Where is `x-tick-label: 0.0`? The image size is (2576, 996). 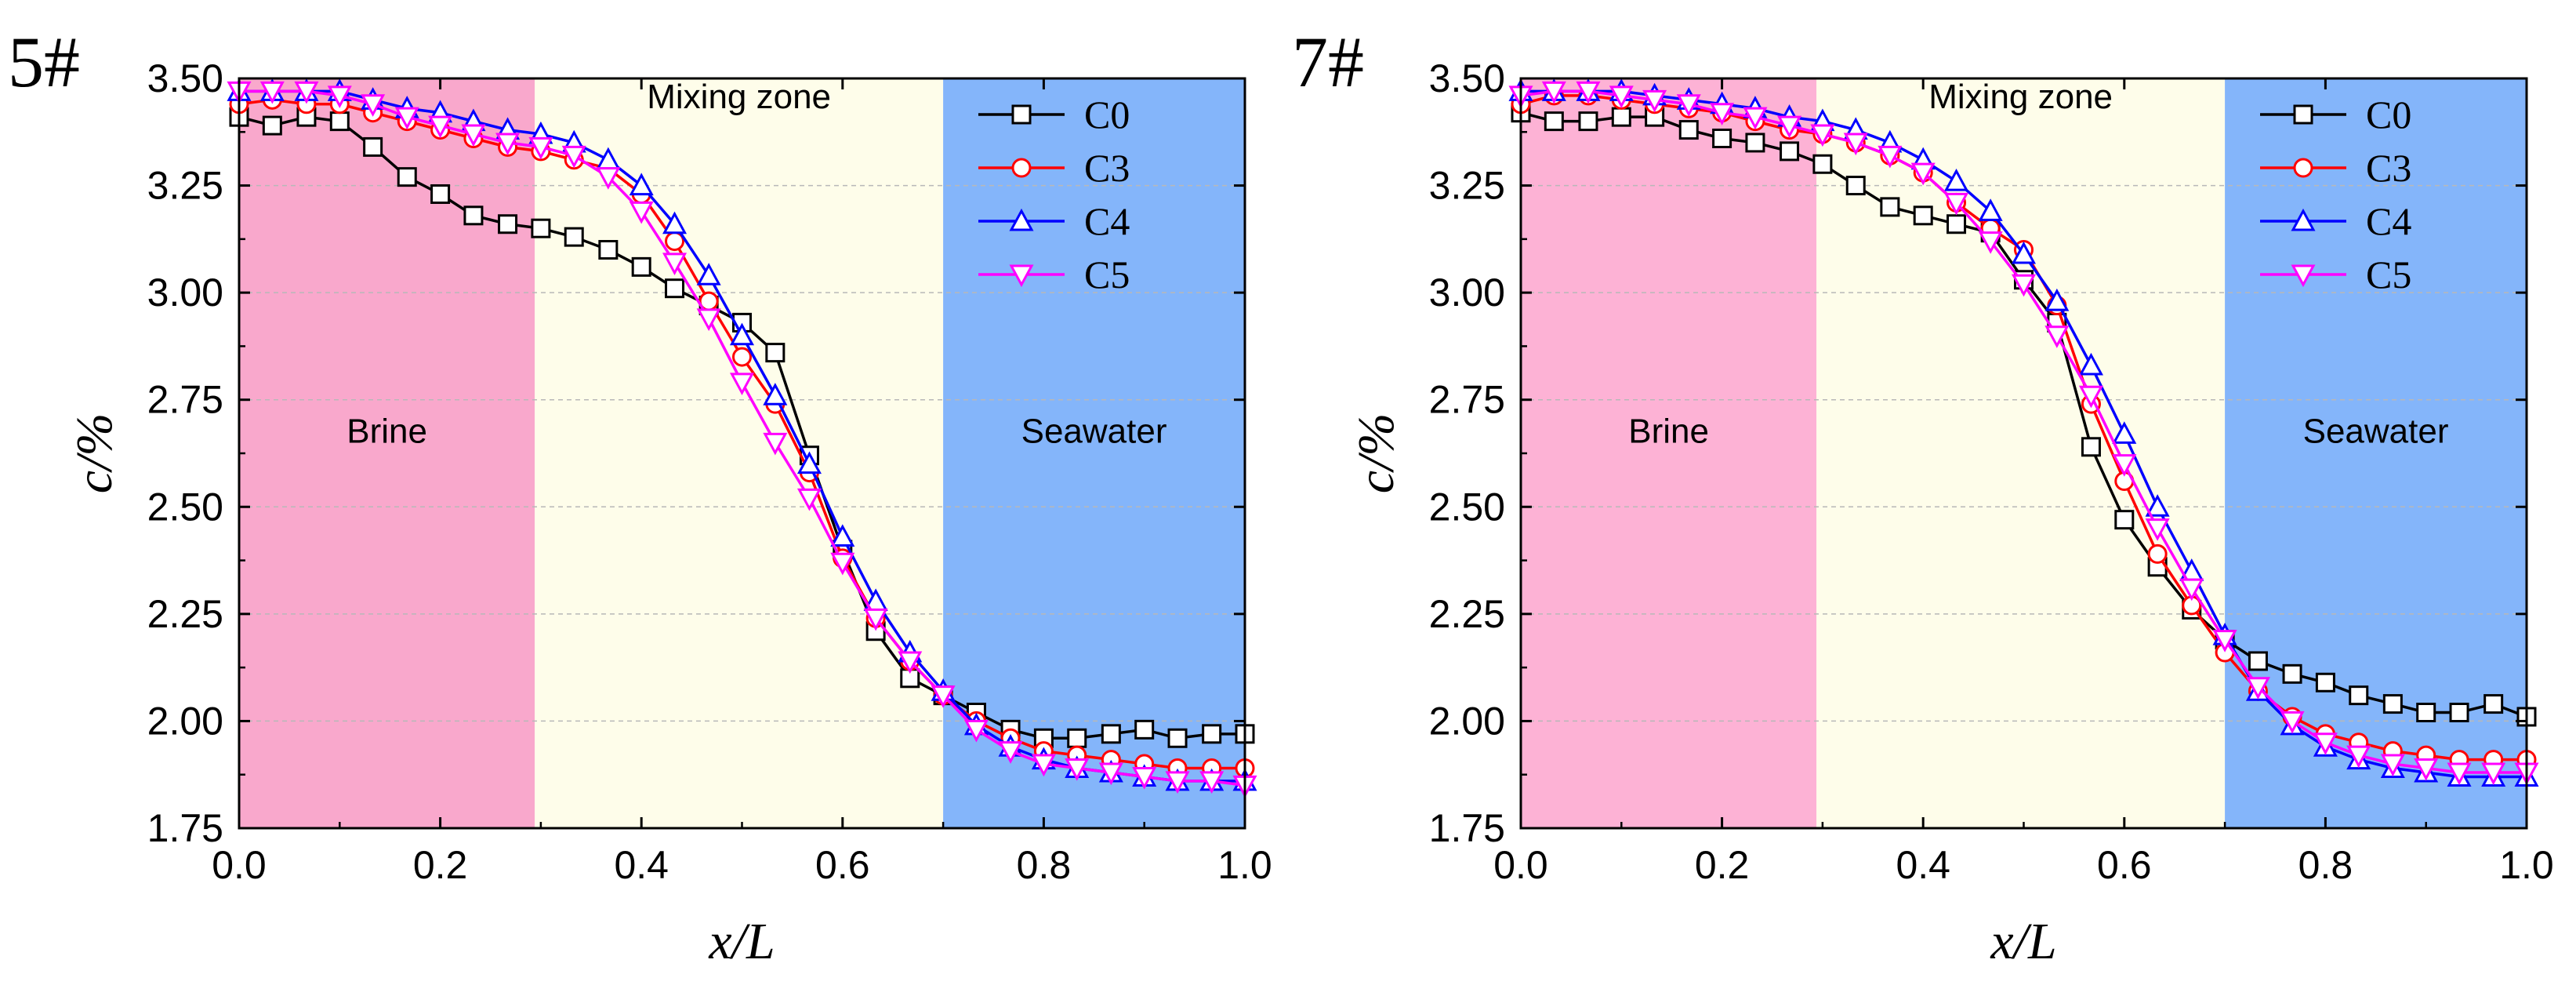
x-tick-label: 0.0 is located at coordinates (239, 865).